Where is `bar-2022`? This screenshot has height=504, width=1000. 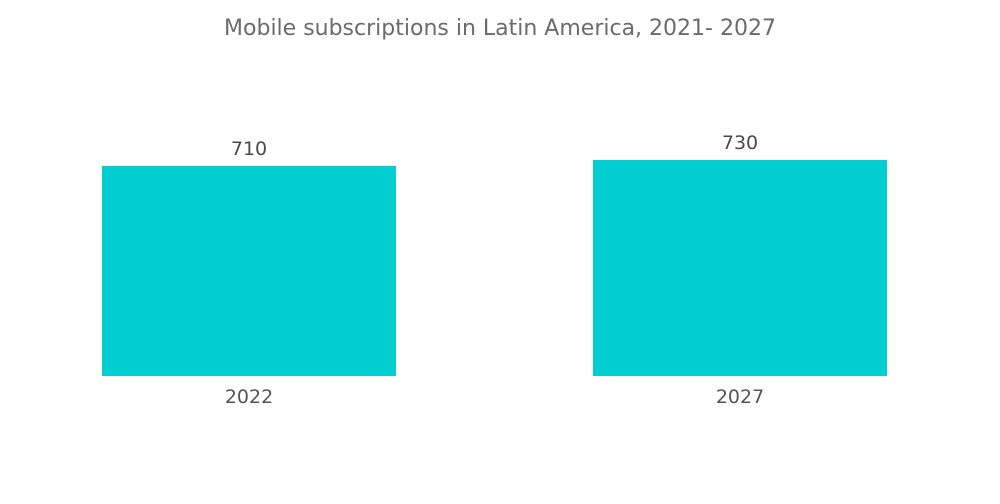 bar-2022 is located at coordinates (249, 270).